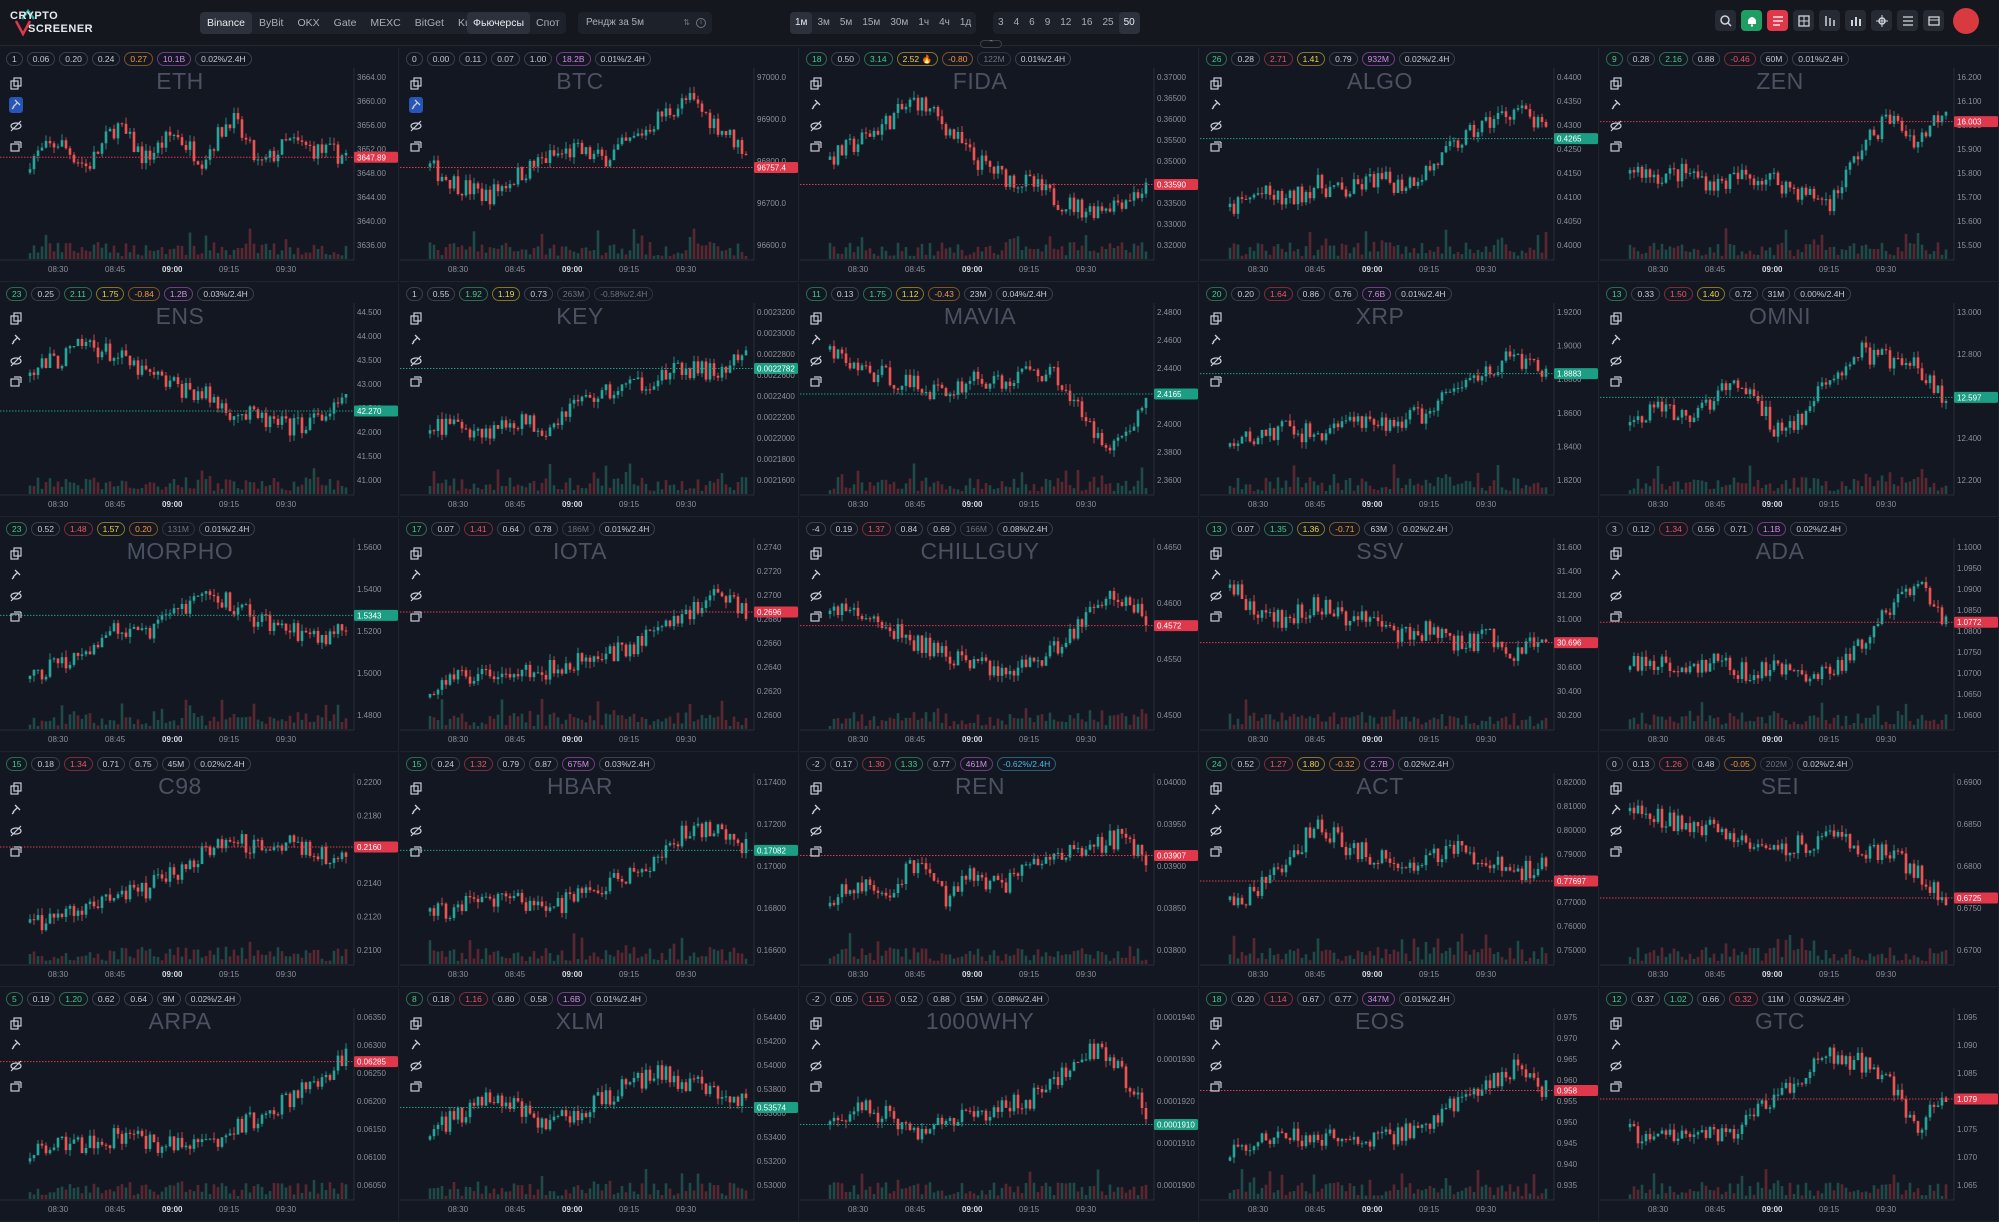 The image size is (1999, 1222). Describe the element at coordinates (1829, 20) in the screenshot. I see `indicators-icon` at that location.